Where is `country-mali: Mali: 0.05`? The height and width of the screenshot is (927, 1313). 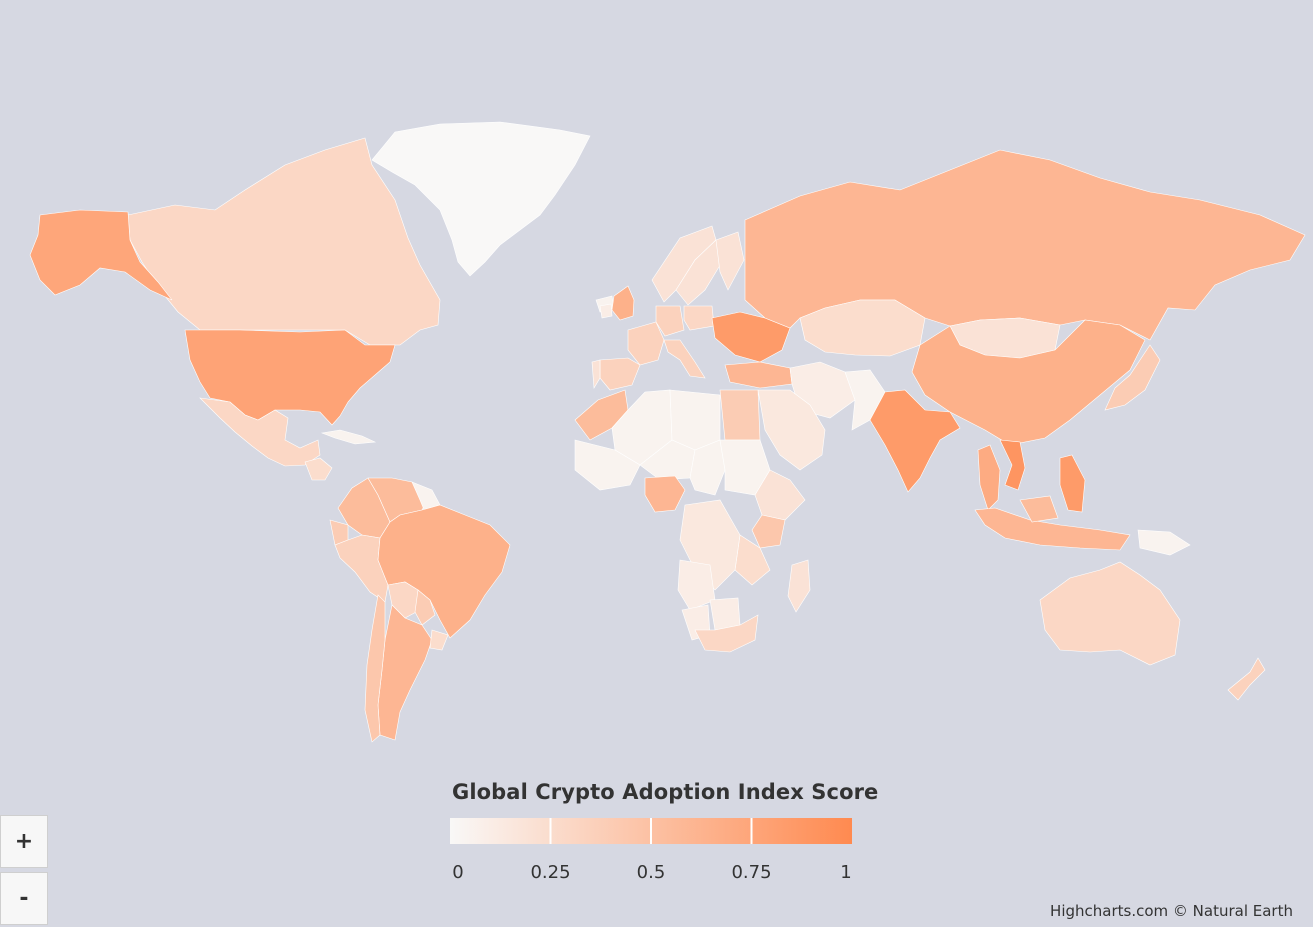
country-mali: Mali: 0.05 is located at coordinates (607, 465).